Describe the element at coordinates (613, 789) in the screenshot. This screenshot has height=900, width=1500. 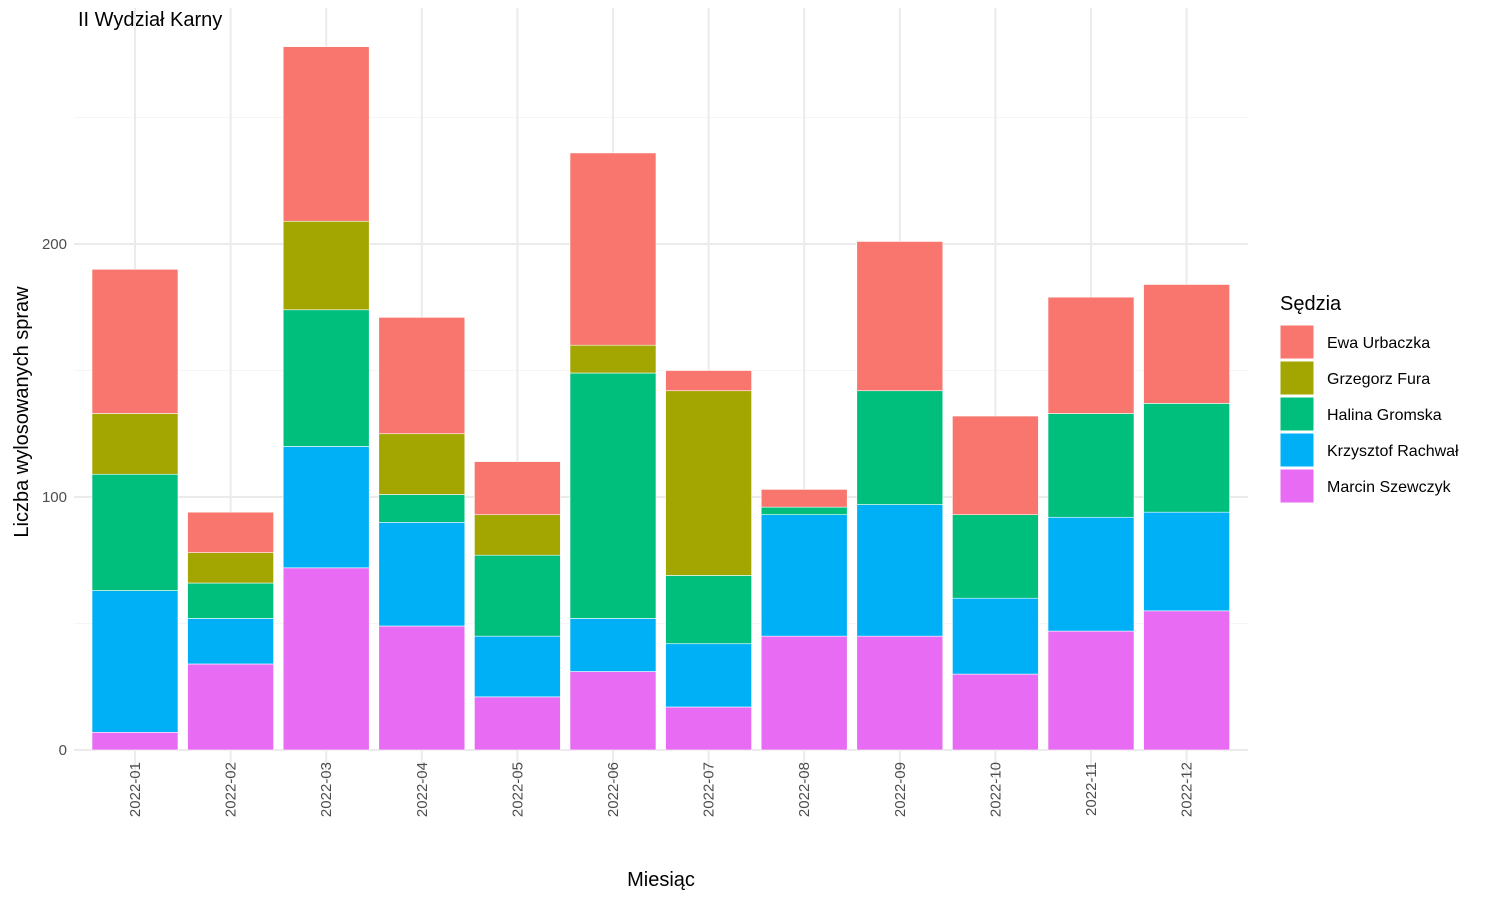
I see `x-tick-label: 2022-06` at that location.